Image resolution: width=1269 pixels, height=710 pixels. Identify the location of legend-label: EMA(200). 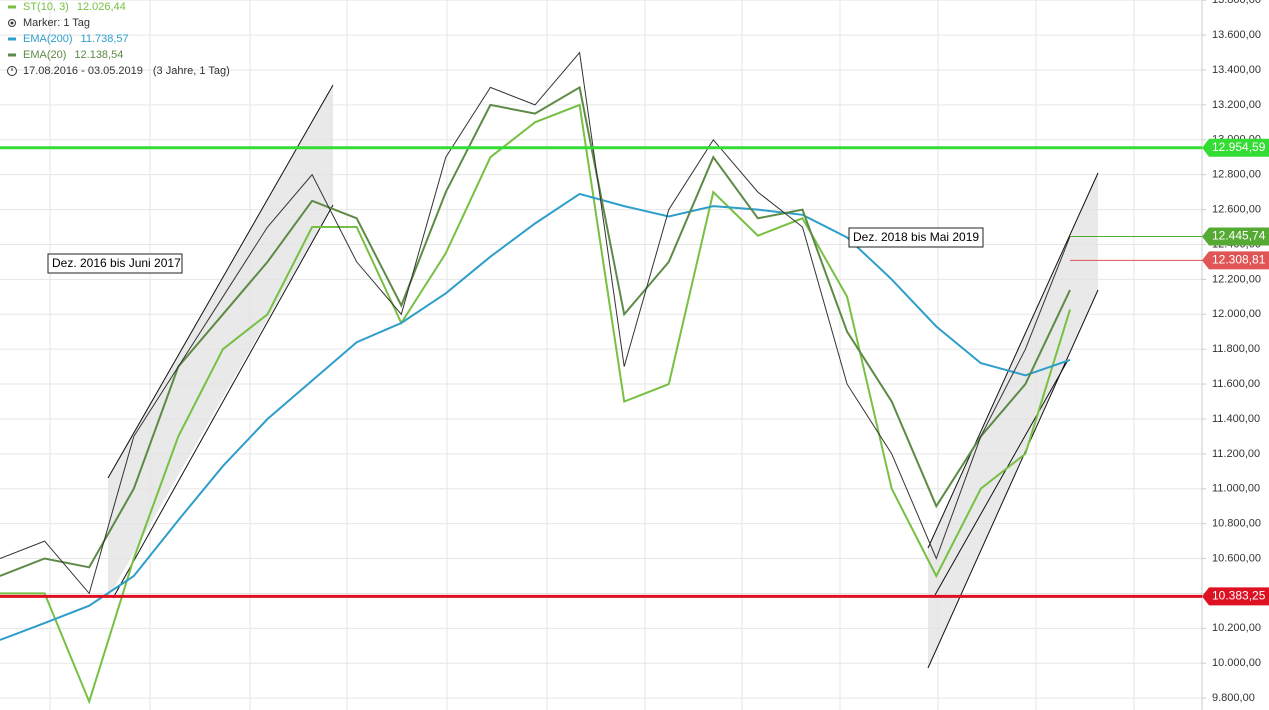
(48, 39).